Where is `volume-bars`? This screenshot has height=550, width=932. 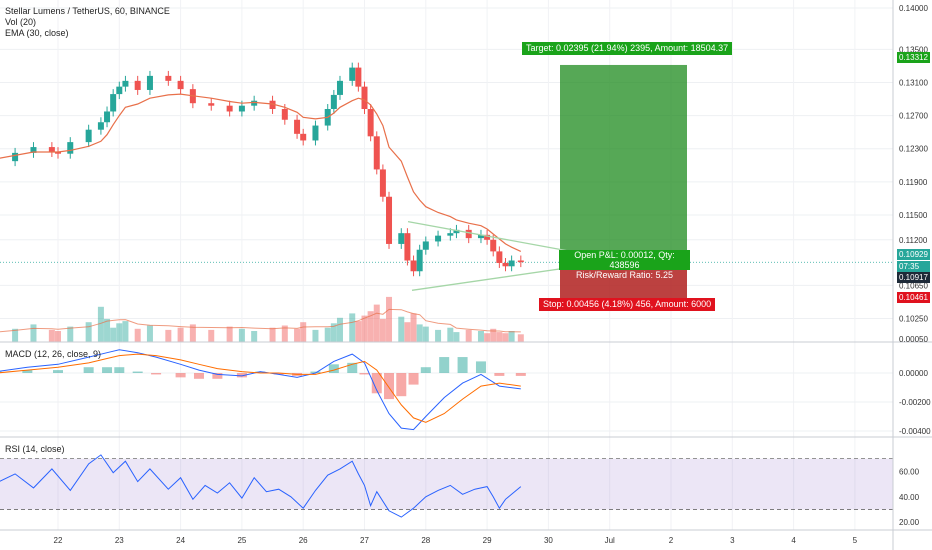
volume-bars is located at coordinates (262, 319).